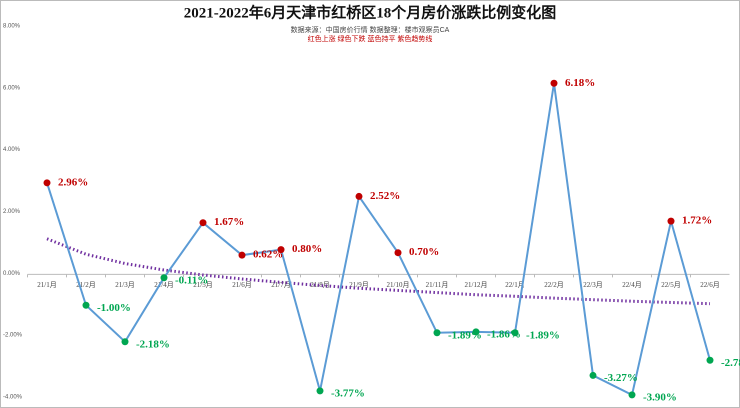  What do you see at coordinates (476, 285) in the screenshot?
I see `x-tick-label: 21/12月` at bounding box center [476, 285].